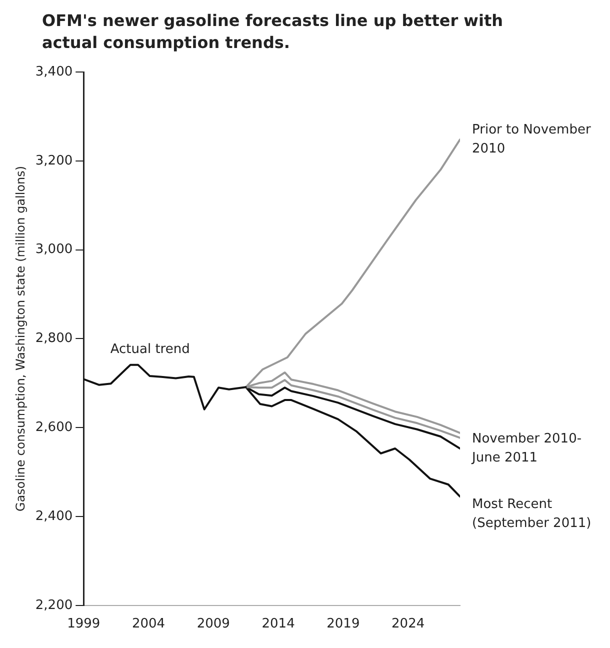 The width and height of the screenshot is (610, 648). What do you see at coordinates (54, 338) in the screenshot?
I see `y-tick-label: 2,800` at bounding box center [54, 338].